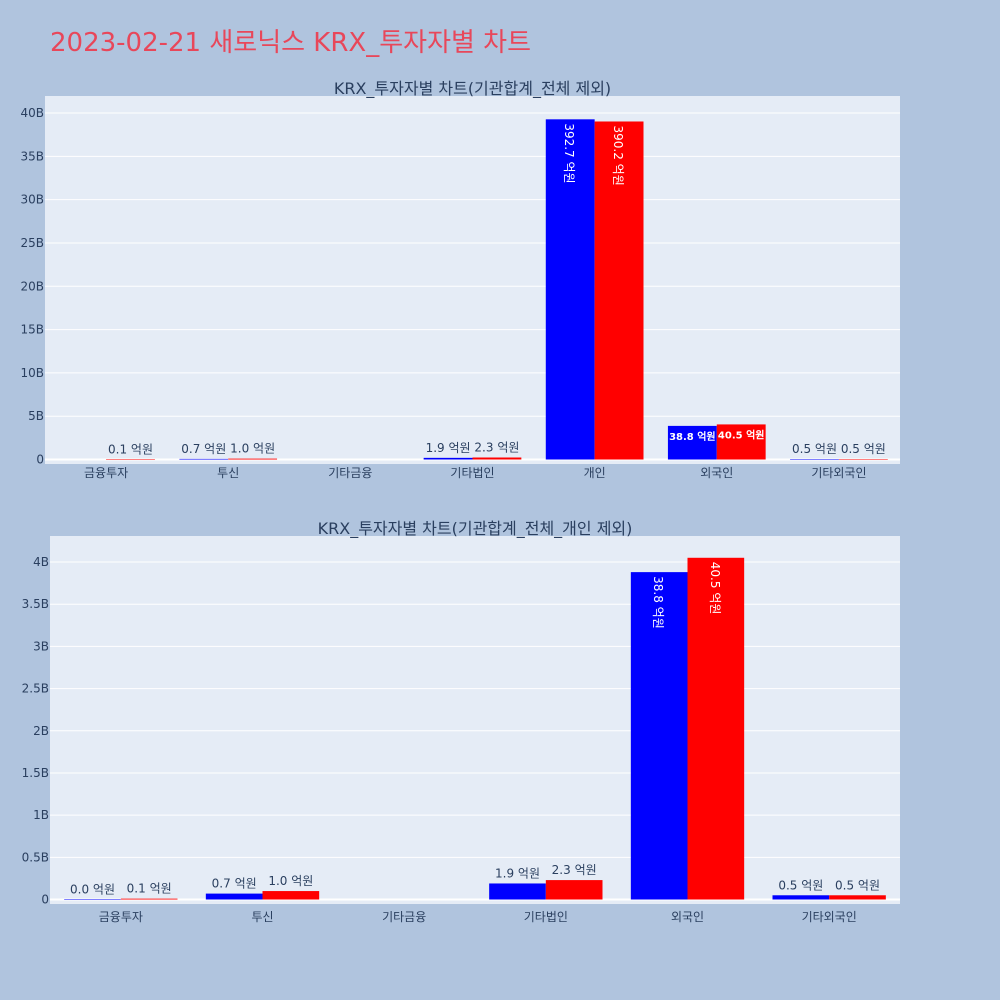 This screenshot has width=1000, height=1000. What do you see at coordinates (32, 373) in the screenshot?
I see `y-tick-label: 10B` at bounding box center [32, 373].